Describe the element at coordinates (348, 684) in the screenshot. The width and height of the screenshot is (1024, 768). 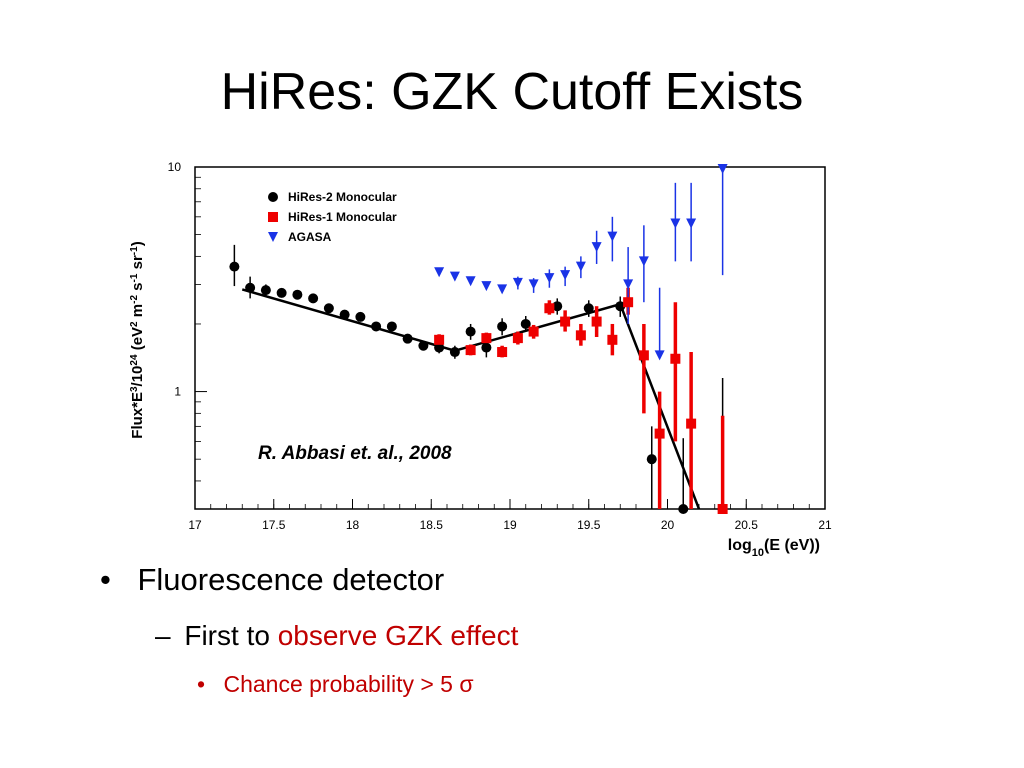
I see `bullet-level3-text: Chance probability > 5 σ` at that location.